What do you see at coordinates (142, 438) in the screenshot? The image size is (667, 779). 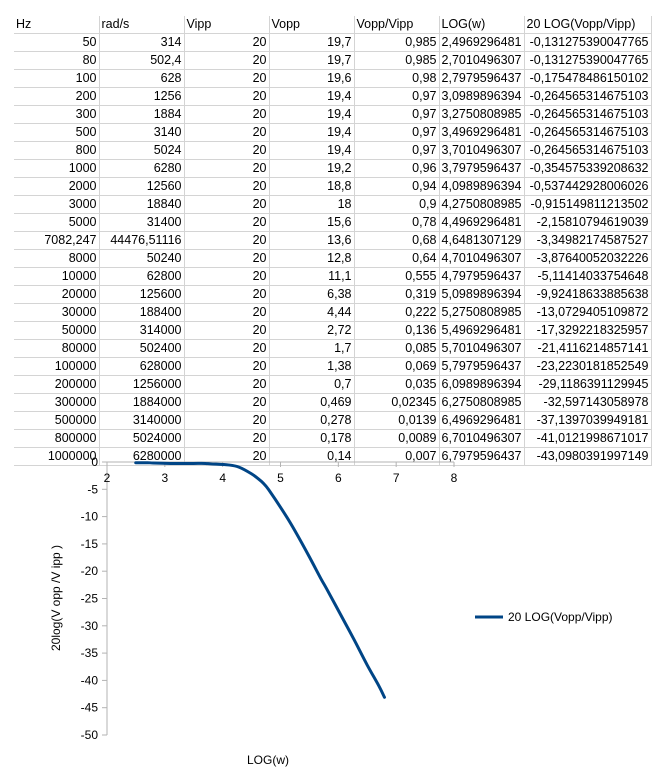 I see `table-cell: 5024000` at bounding box center [142, 438].